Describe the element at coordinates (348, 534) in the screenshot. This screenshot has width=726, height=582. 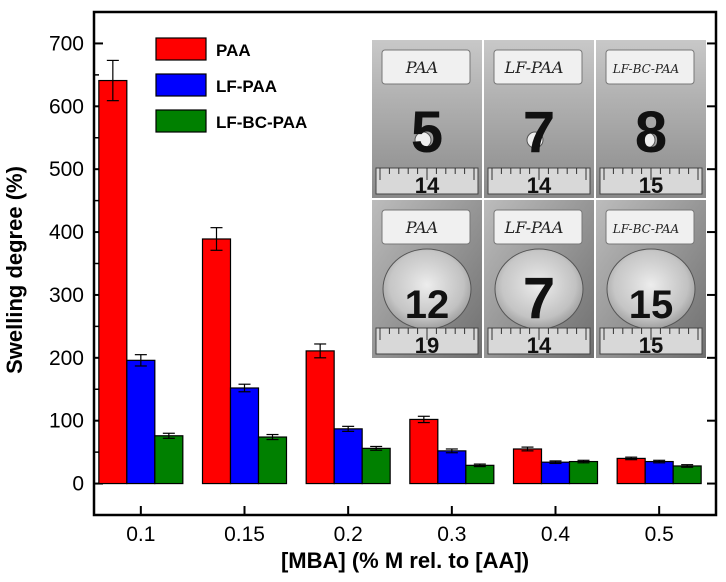
I see `x-tick-label: 0.2` at that location.